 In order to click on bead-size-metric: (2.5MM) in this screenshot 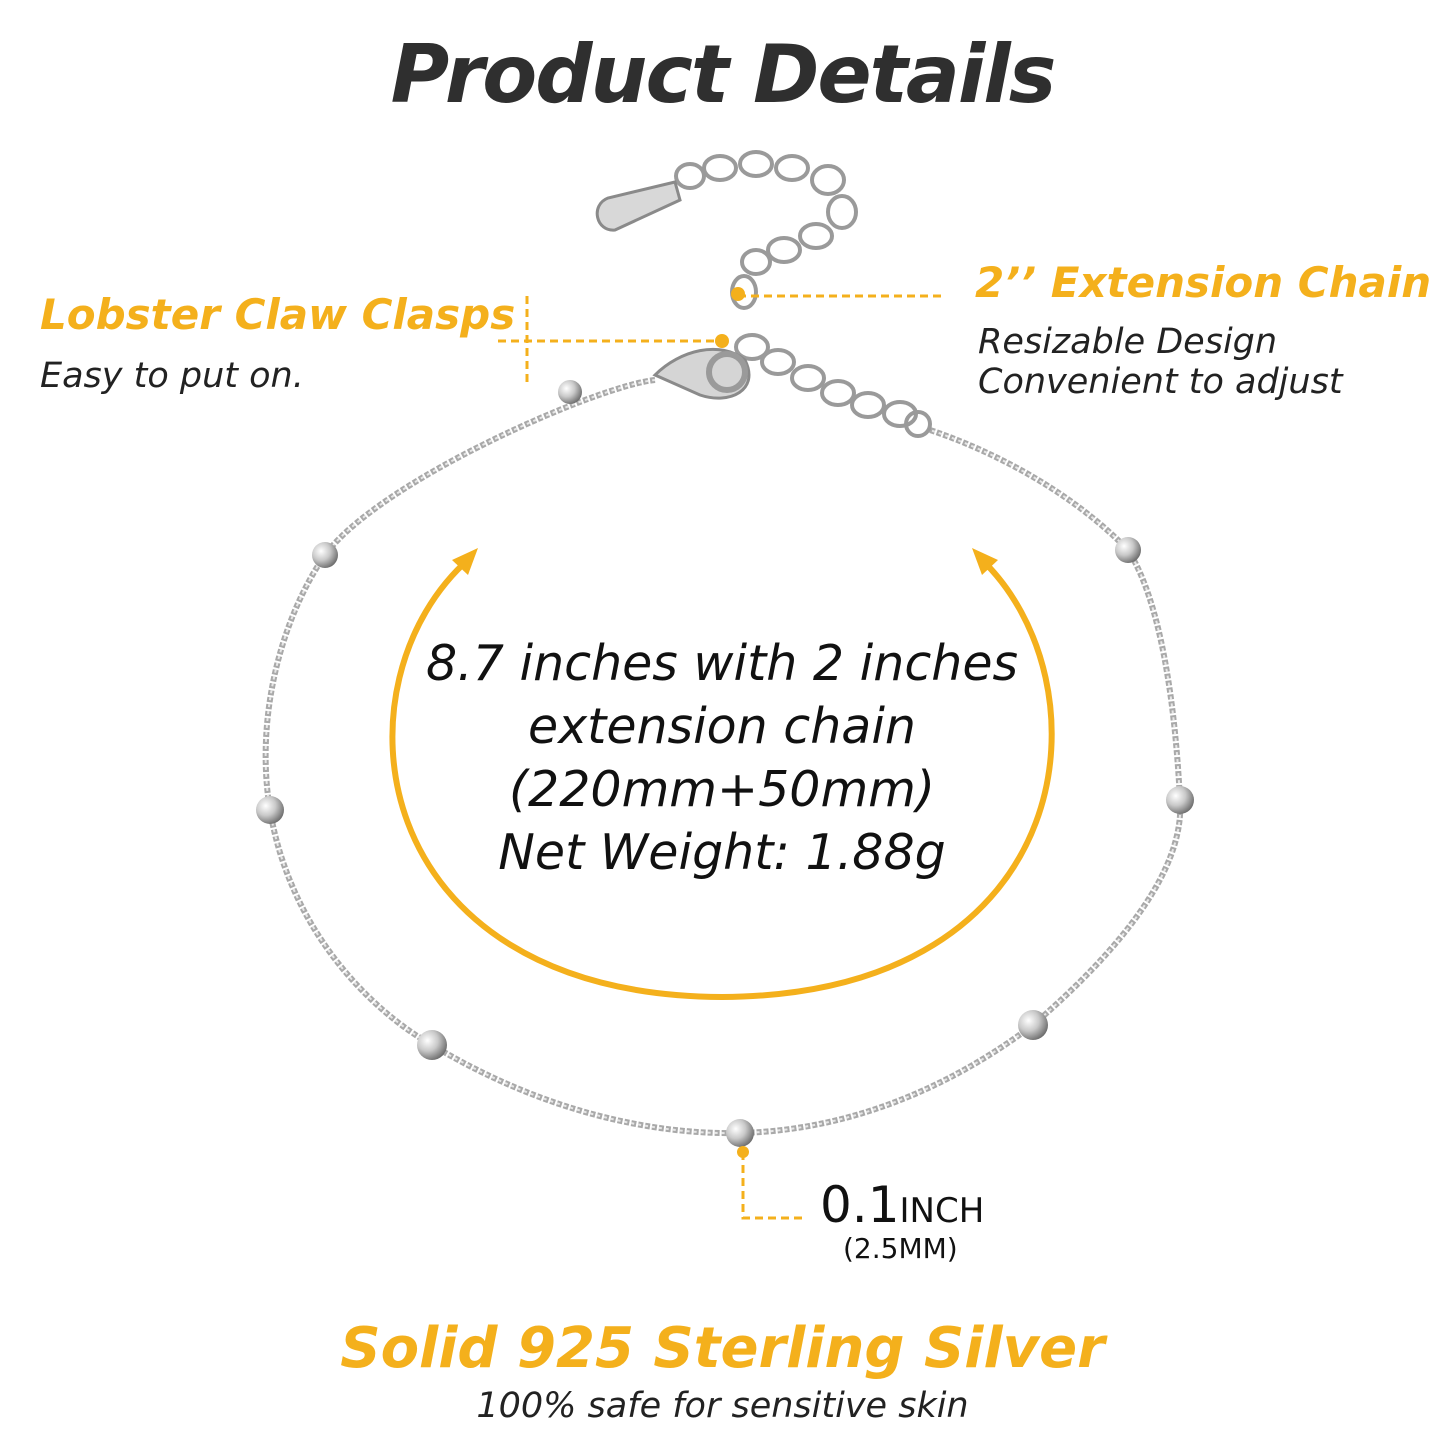, I will do `click(900, 1248)`.